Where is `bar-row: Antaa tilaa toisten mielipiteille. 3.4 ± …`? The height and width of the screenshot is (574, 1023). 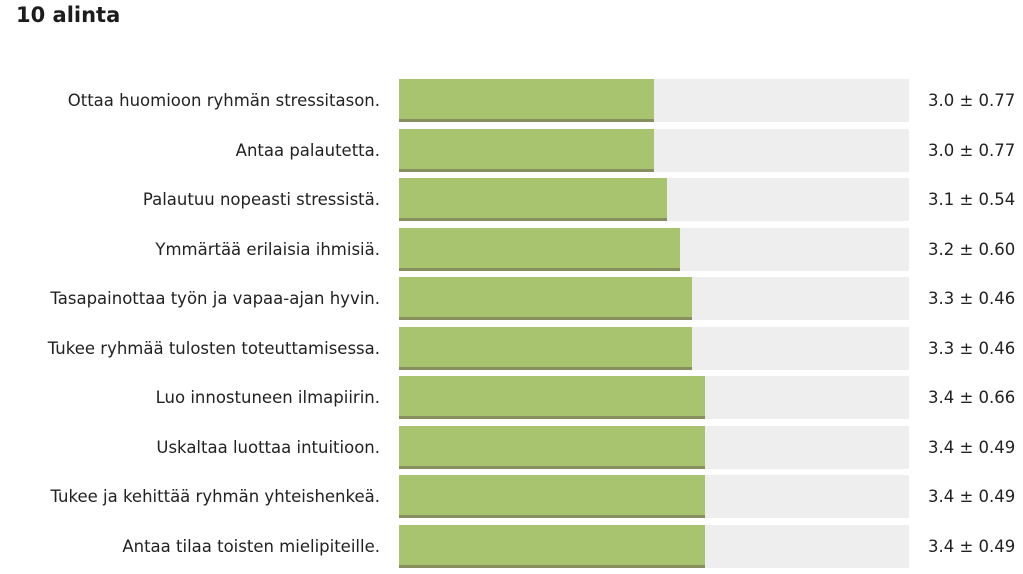
bar-row: Antaa tilaa toisten mielipiteille. 3.4 ± … is located at coordinates (511, 546).